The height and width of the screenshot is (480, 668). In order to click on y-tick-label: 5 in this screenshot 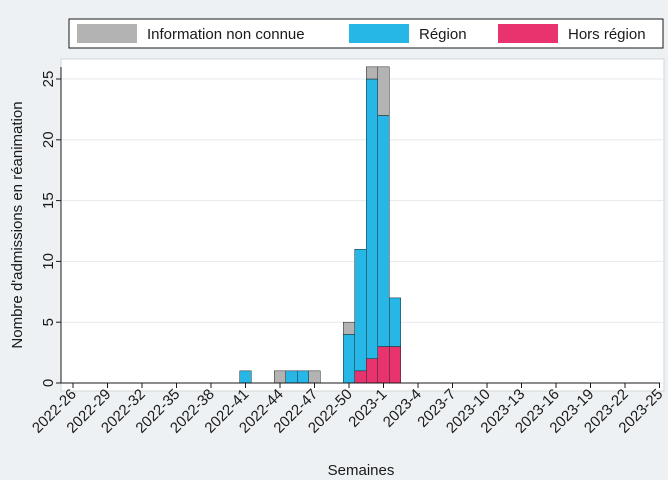, I will do `click(48, 322)`.